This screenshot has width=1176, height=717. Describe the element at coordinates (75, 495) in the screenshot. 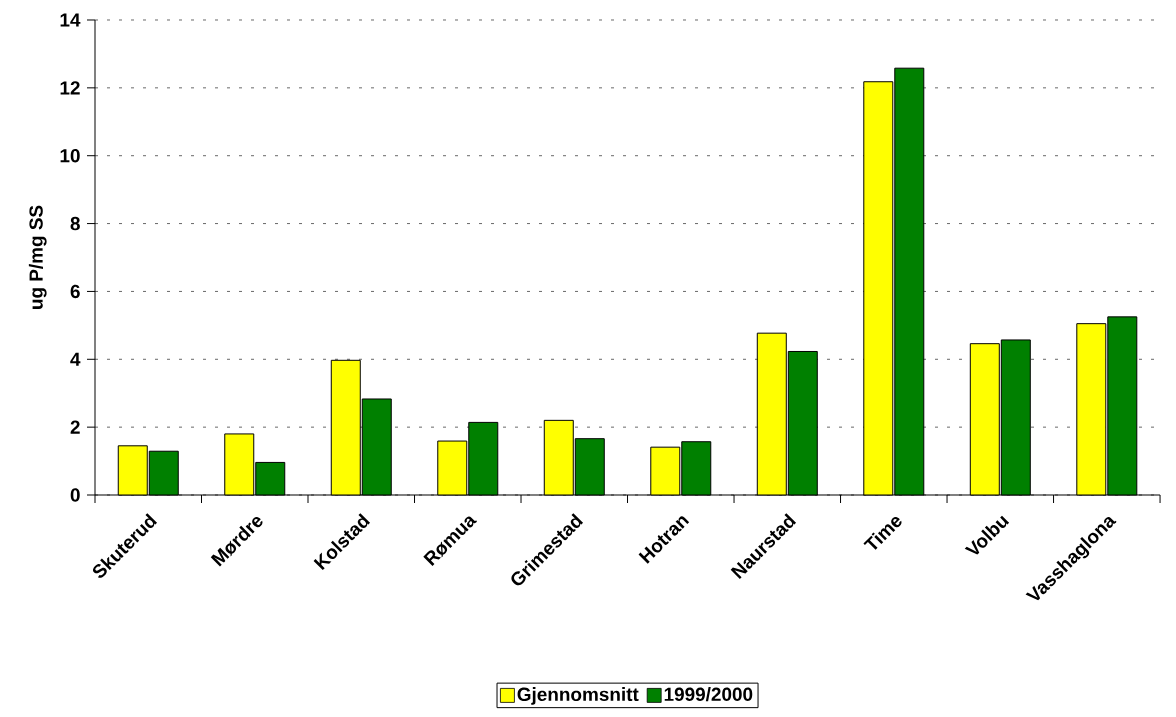

I see `y-tick-label: 0` at that location.